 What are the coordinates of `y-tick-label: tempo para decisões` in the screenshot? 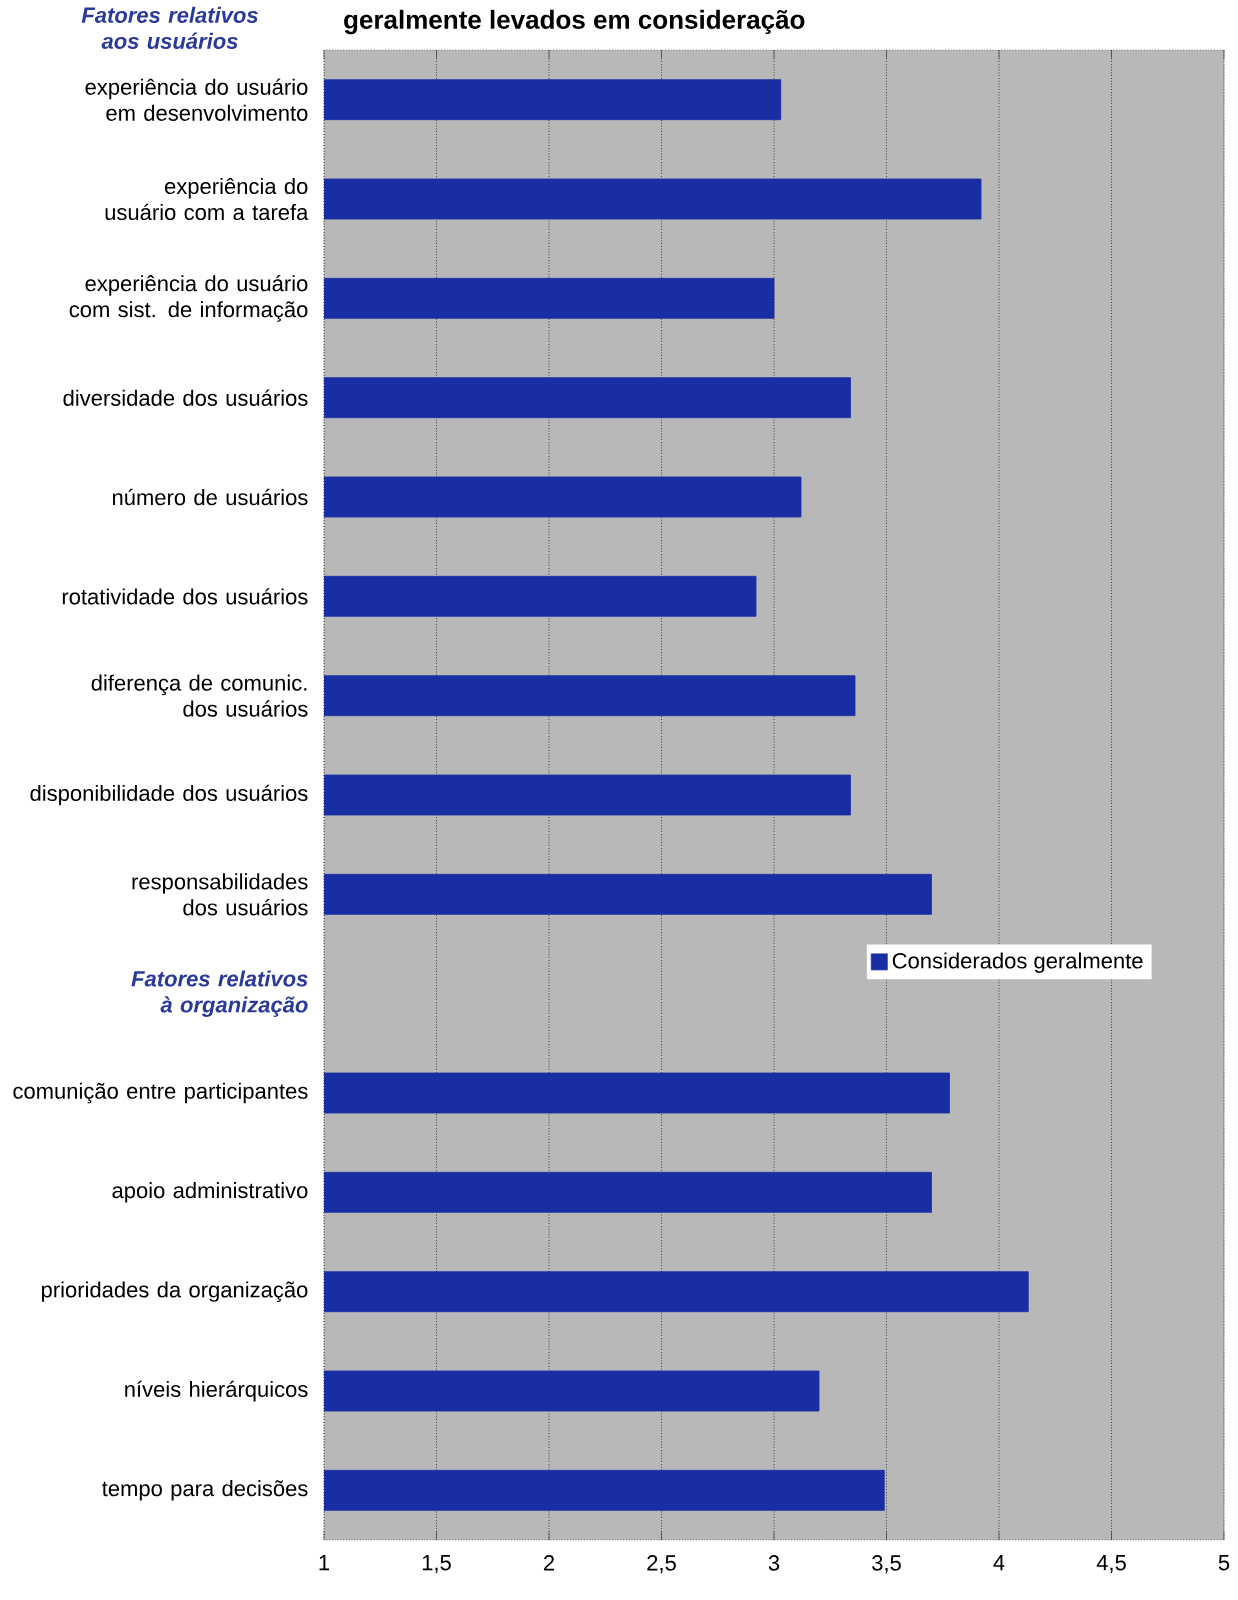 It's located at (205, 1490).